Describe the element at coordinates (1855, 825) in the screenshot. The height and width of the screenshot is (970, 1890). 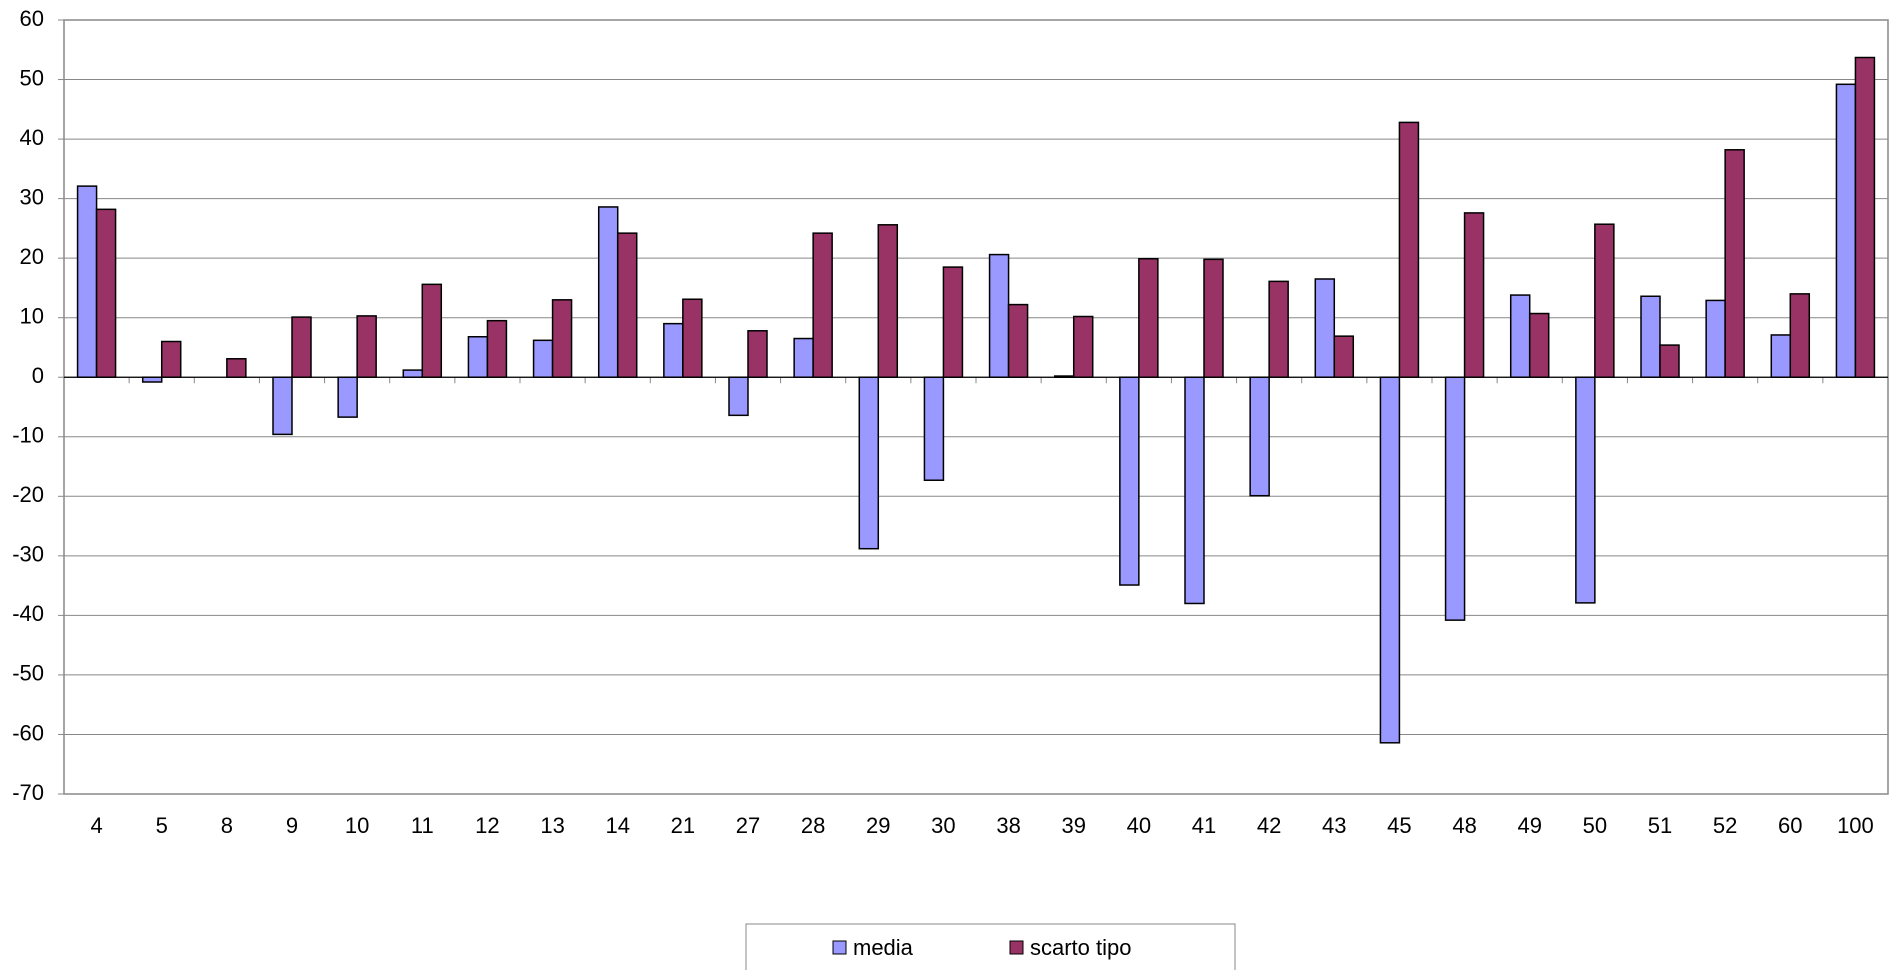
I see `x-tick-label: 100` at that location.